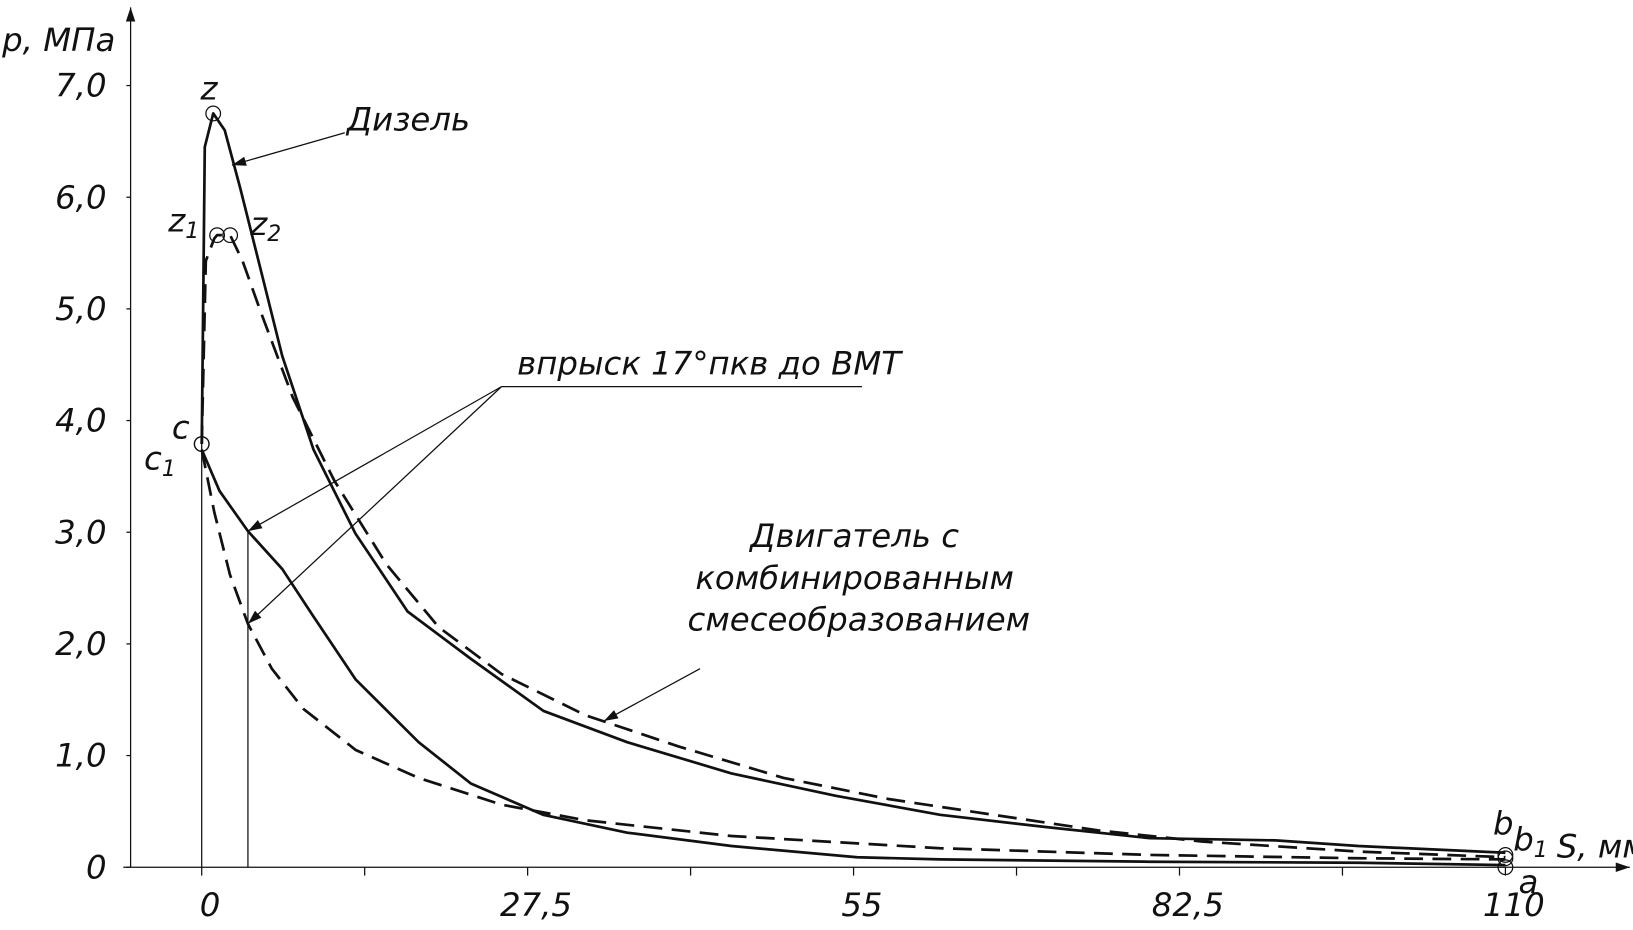 Image resolution: width=1633 pixels, height=930 pixels. Describe the element at coordinates (853, 536) in the screenshot. I see `combined-annotation: Двигатель с` at that location.